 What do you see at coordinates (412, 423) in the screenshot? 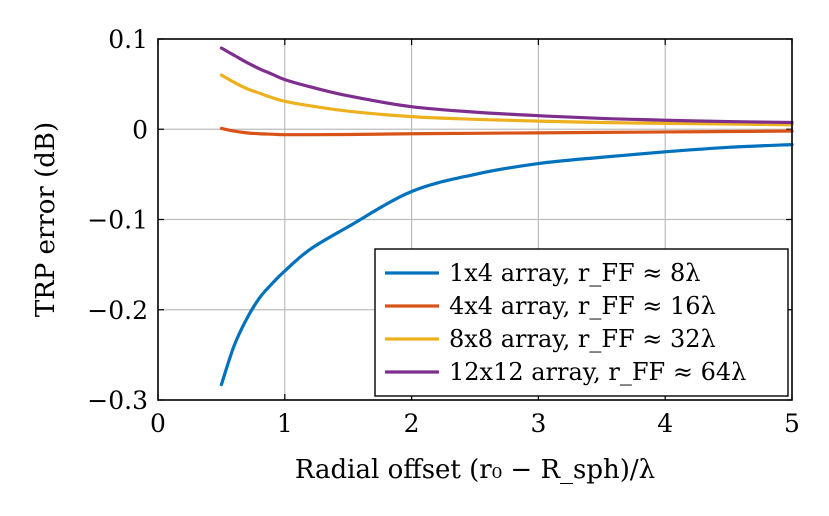
I see `x-tick-label: 2` at bounding box center [412, 423].